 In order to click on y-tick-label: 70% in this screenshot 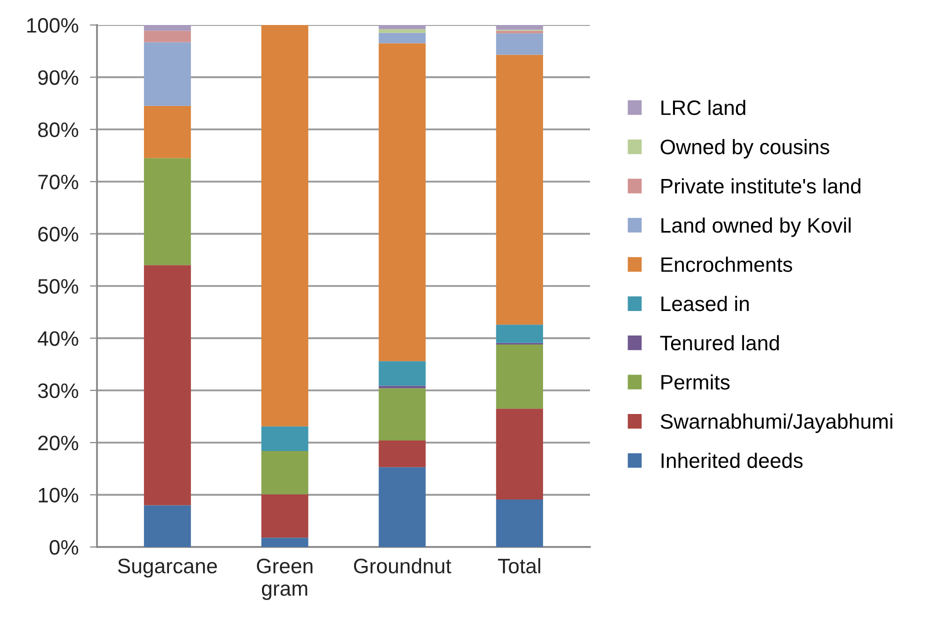, I will do `click(58, 182)`.